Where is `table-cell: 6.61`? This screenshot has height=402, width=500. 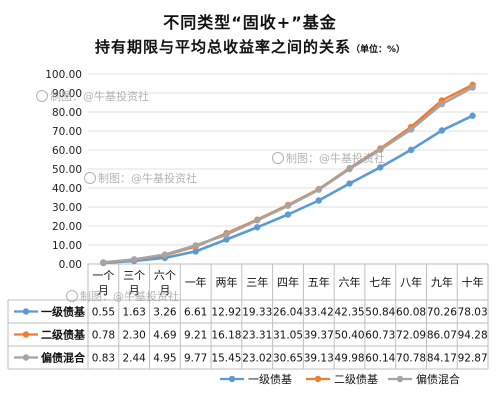 table-cell: 6.61 is located at coordinates (195, 313).